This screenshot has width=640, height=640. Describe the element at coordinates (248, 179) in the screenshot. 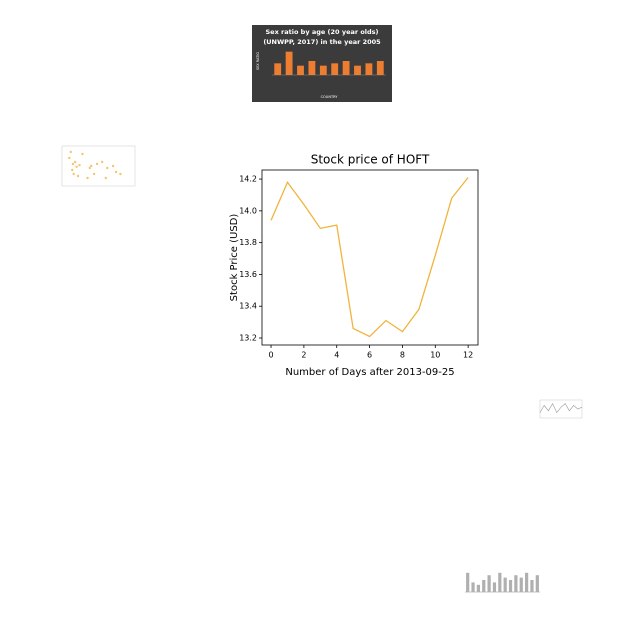

I see `y-tick-label: 14.2` at that location.